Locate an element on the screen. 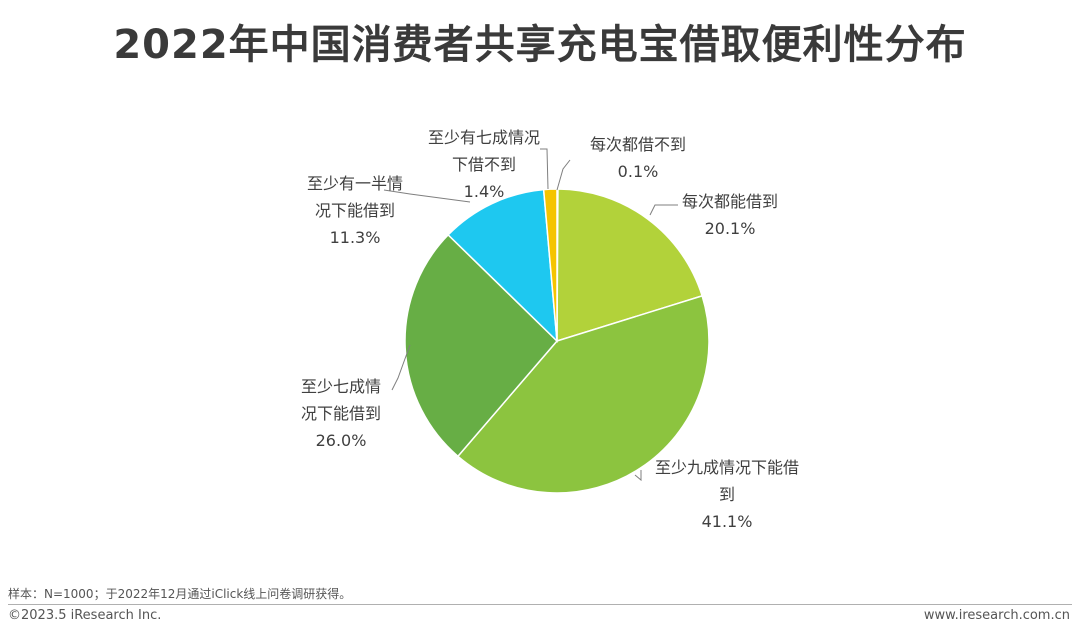  slice-label: 下借不到 is located at coordinates (484, 164).